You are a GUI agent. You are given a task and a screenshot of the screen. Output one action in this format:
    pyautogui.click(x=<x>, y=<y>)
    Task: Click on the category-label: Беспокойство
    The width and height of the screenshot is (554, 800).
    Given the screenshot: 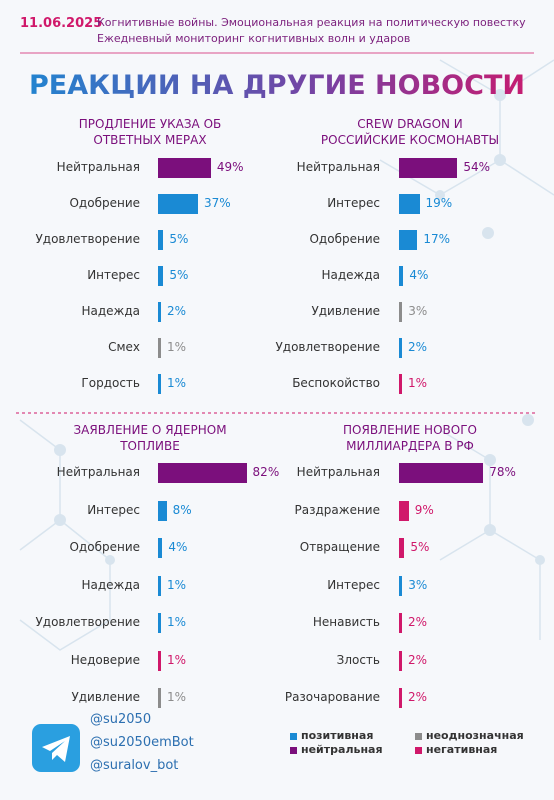 What is the action you would take?
    pyautogui.click(x=336, y=383)
    